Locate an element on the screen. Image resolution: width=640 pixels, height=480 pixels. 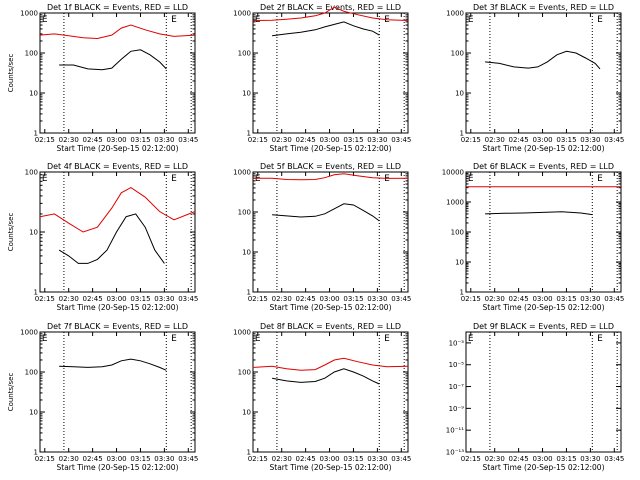
y-tick-label: 10⁻³ is located at coordinates (457, 343).